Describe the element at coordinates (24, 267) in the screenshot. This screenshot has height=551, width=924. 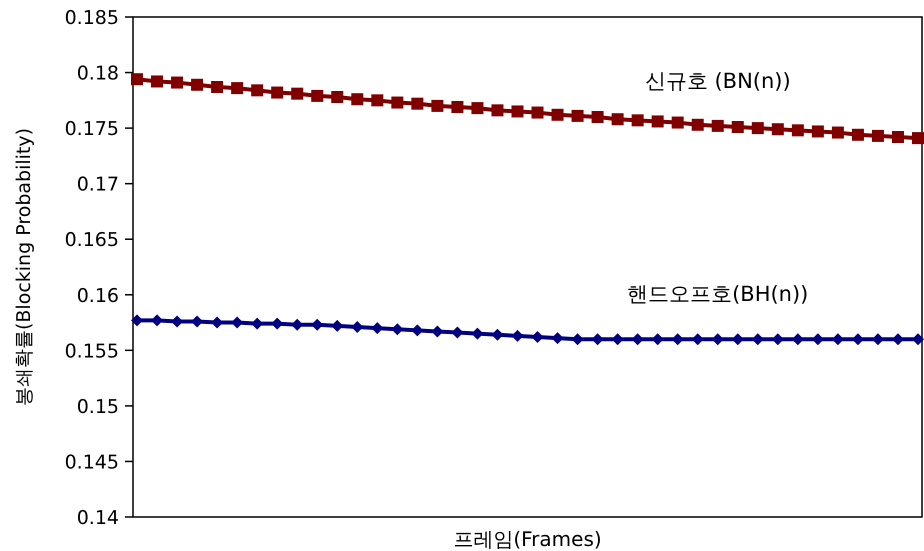
I see `y-axis-title: 봉쇄확률(Blocking Probability)` at that location.